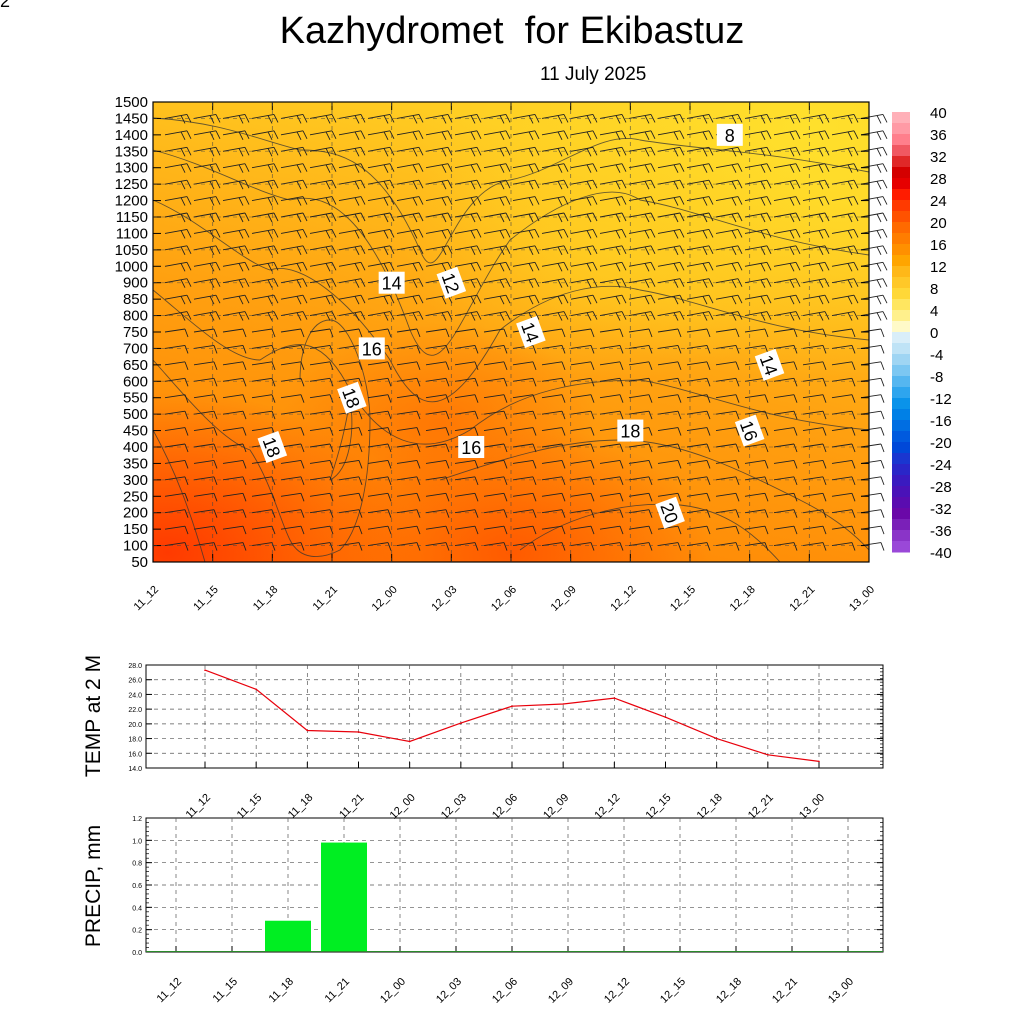 The height and width of the screenshot is (1024, 1024). What do you see at coordinates (170, 991) in the screenshot?
I see `x-tick-label: 11_12` at bounding box center [170, 991].